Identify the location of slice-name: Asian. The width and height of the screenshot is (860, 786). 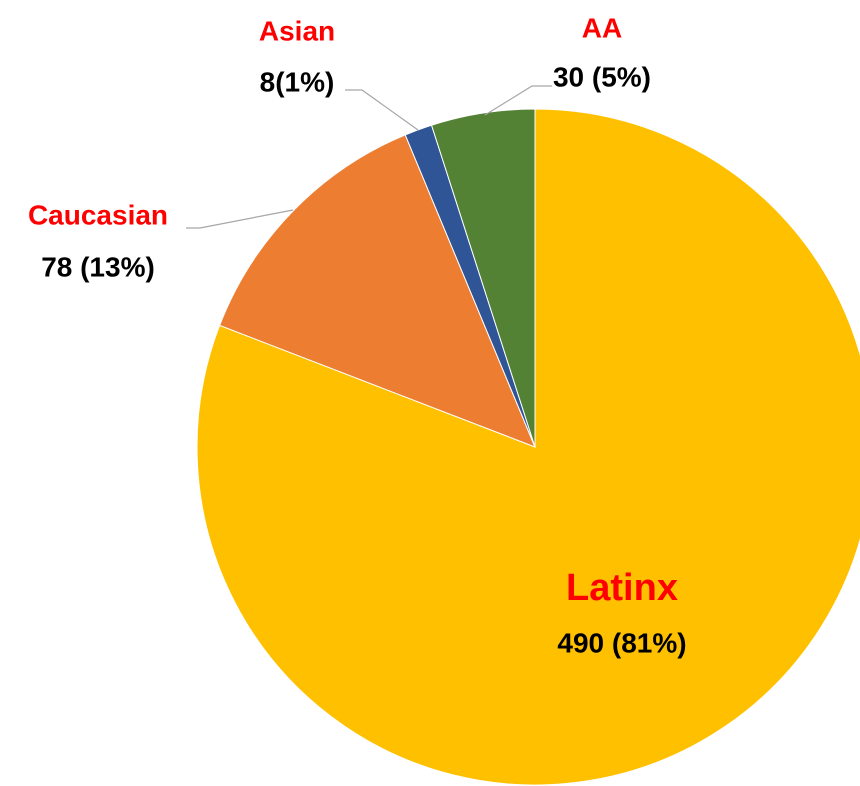
(297, 30).